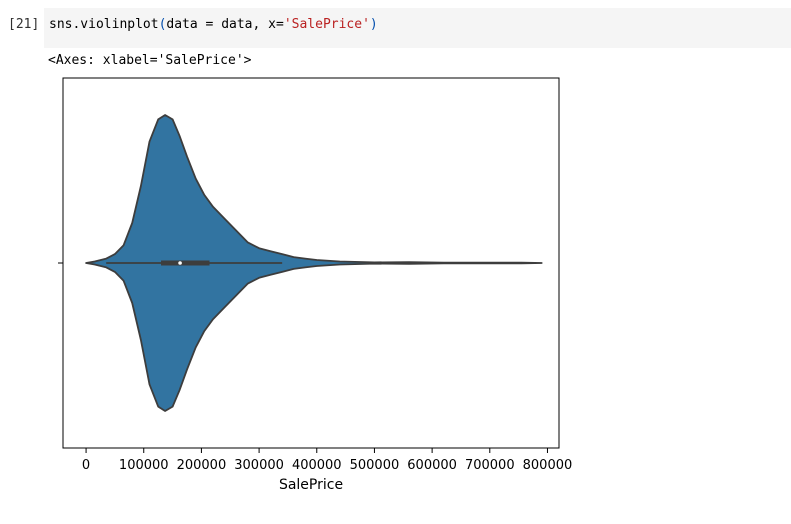 Image resolution: width=791 pixels, height=524 pixels. What do you see at coordinates (432, 465) in the screenshot?
I see `x-tick-label: 600000` at bounding box center [432, 465].